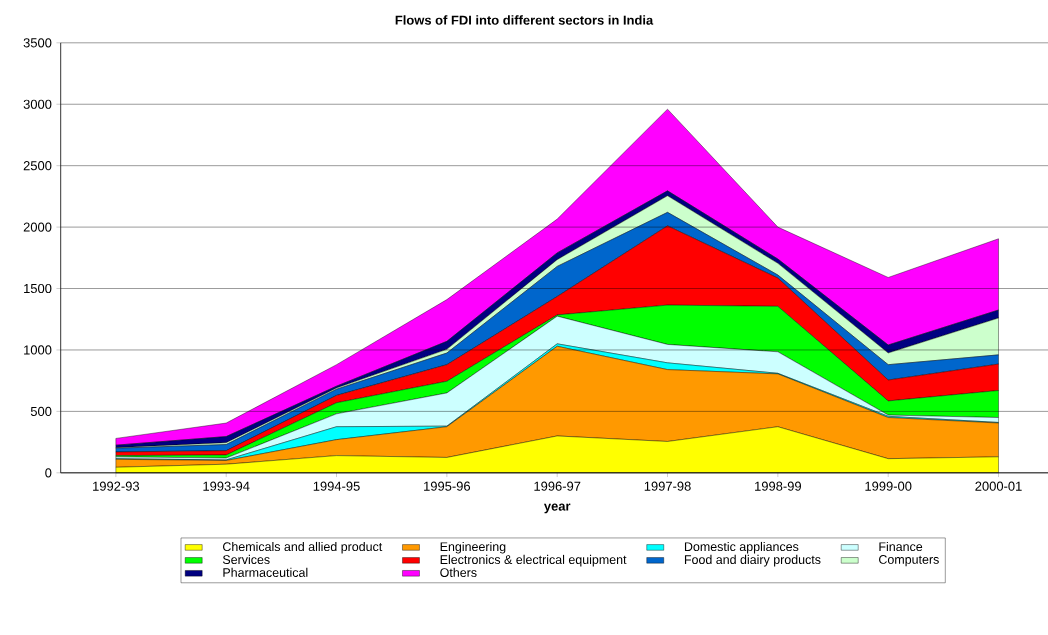 This screenshot has height=635, width=1048. Describe the element at coordinates (336, 486) in the screenshot. I see `x-tick-label: 1994-95` at that location.